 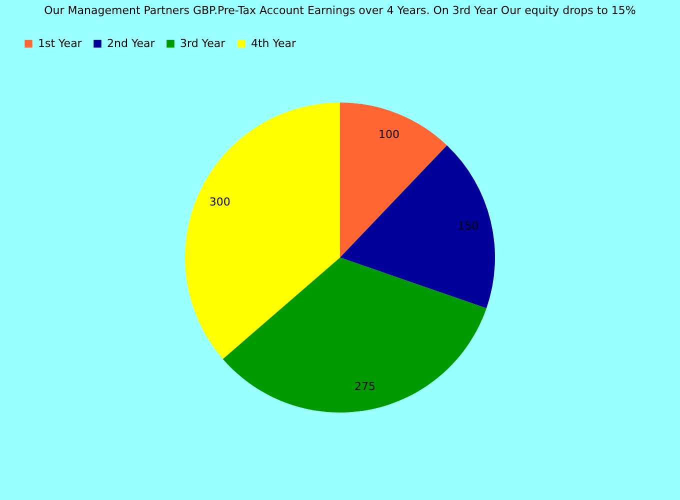 I want to click on legend-label: 4th Year, so click(x=274, y=43).